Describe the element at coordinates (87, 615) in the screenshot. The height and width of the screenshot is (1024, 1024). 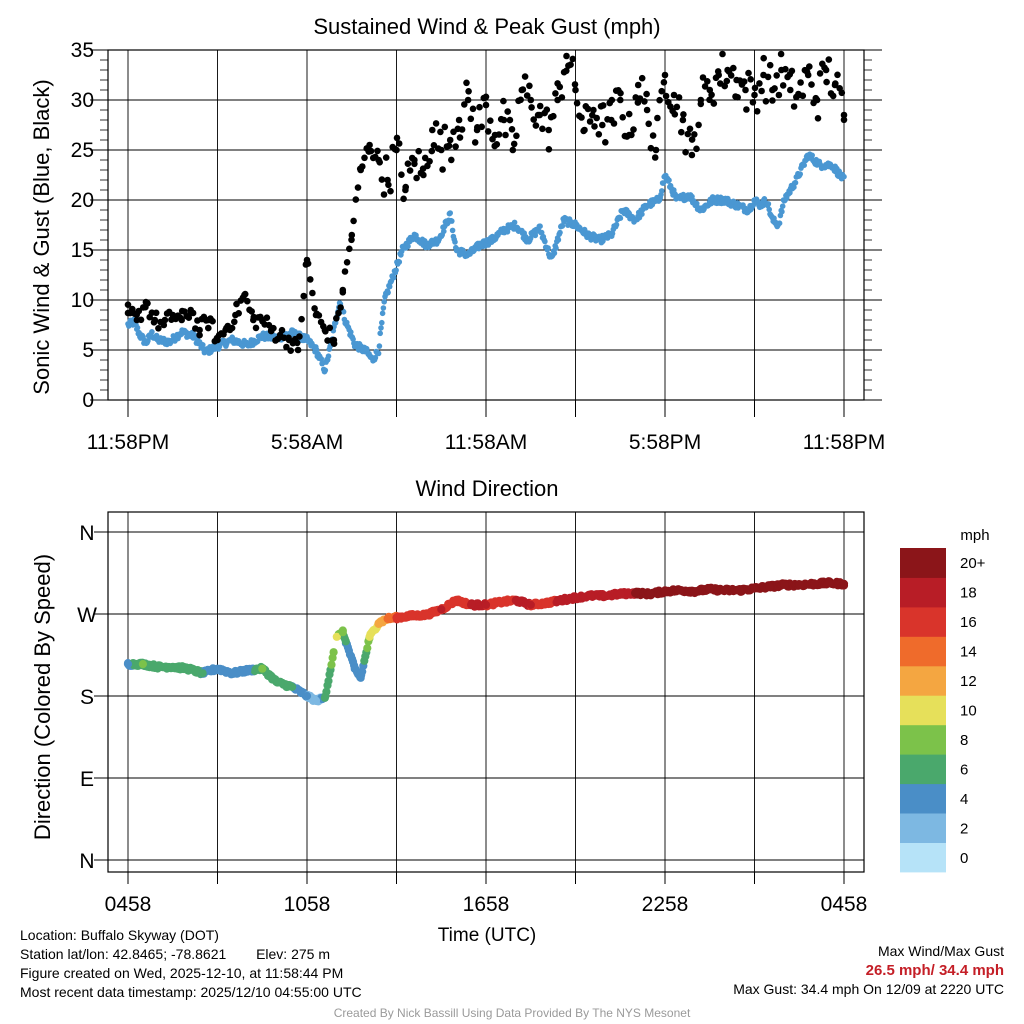
I see `bottom-y-tick-label: W` at that location.